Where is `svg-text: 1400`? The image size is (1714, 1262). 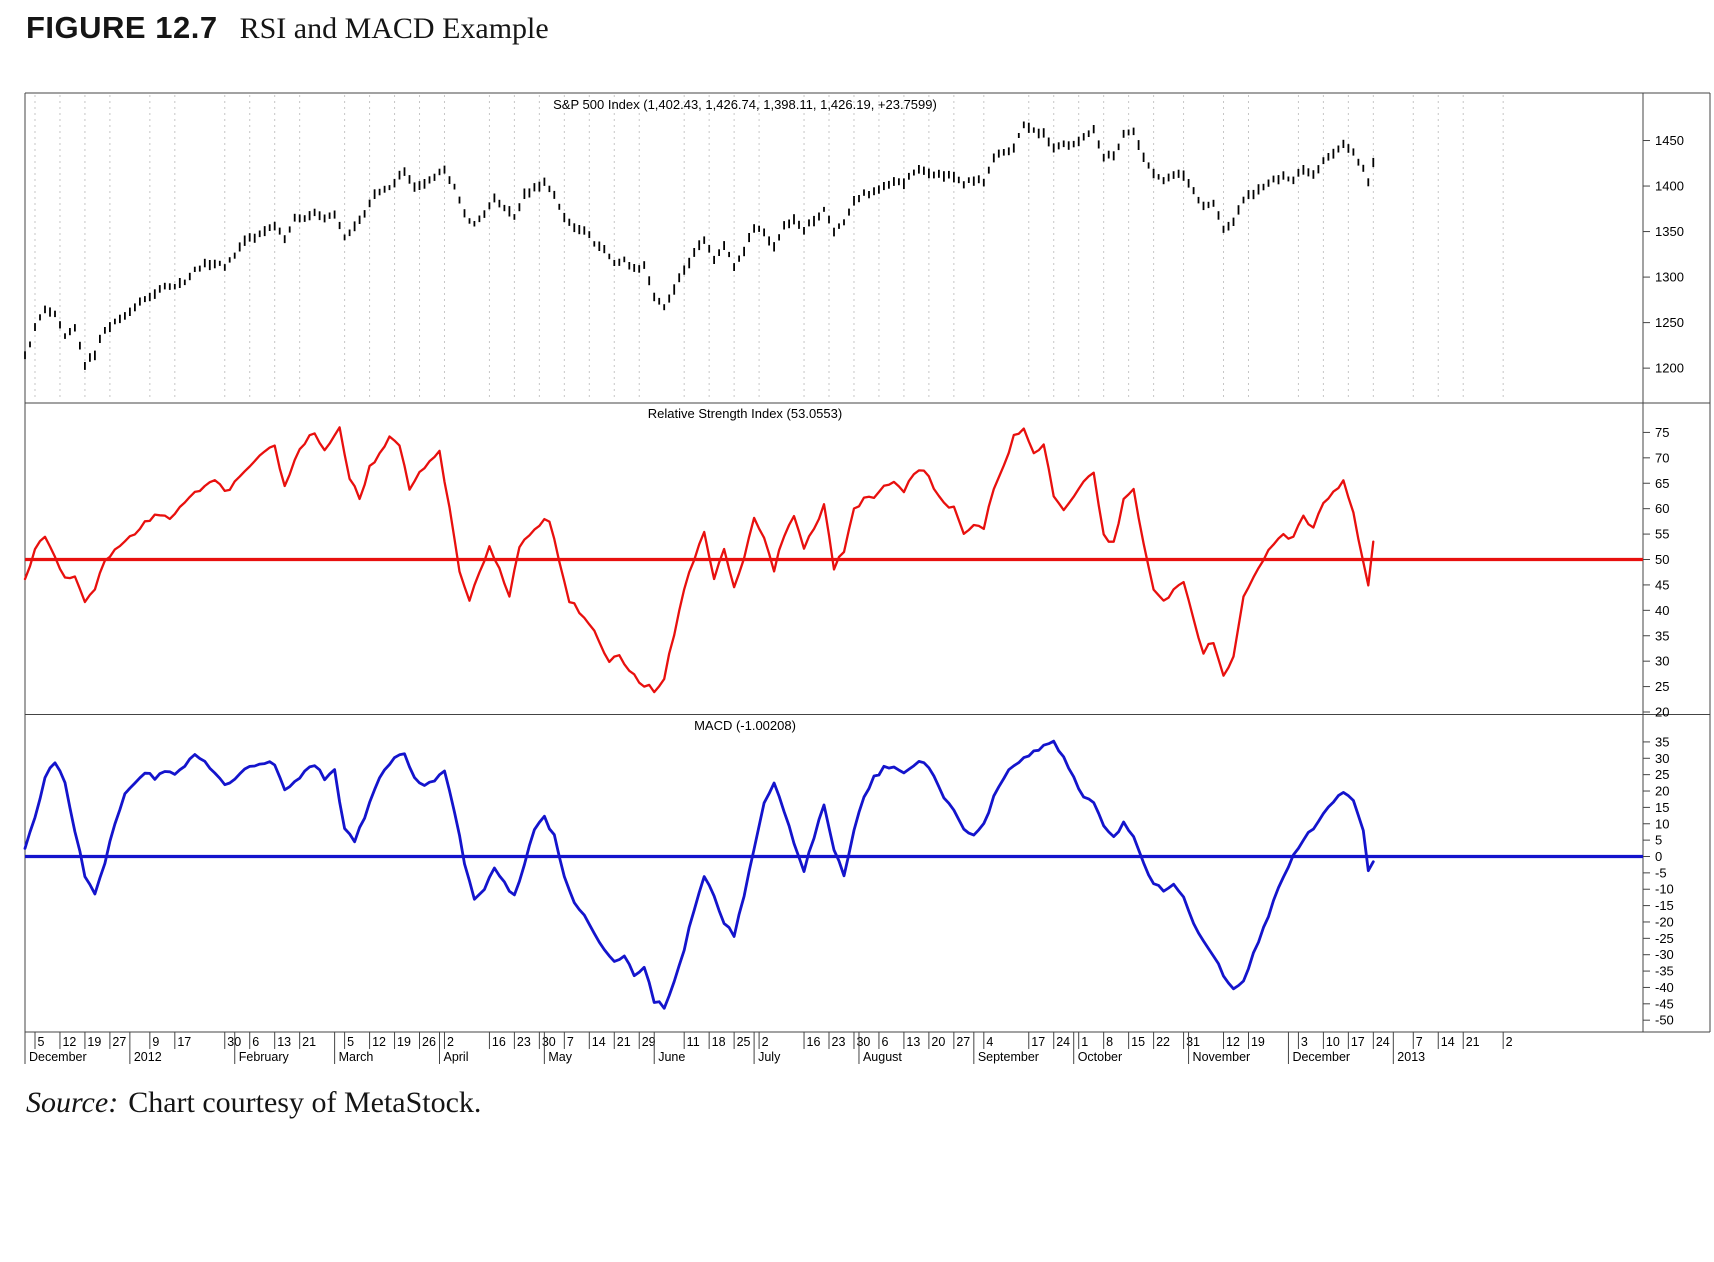
svg-text: 1400 is located at coordinates (1669, 186).